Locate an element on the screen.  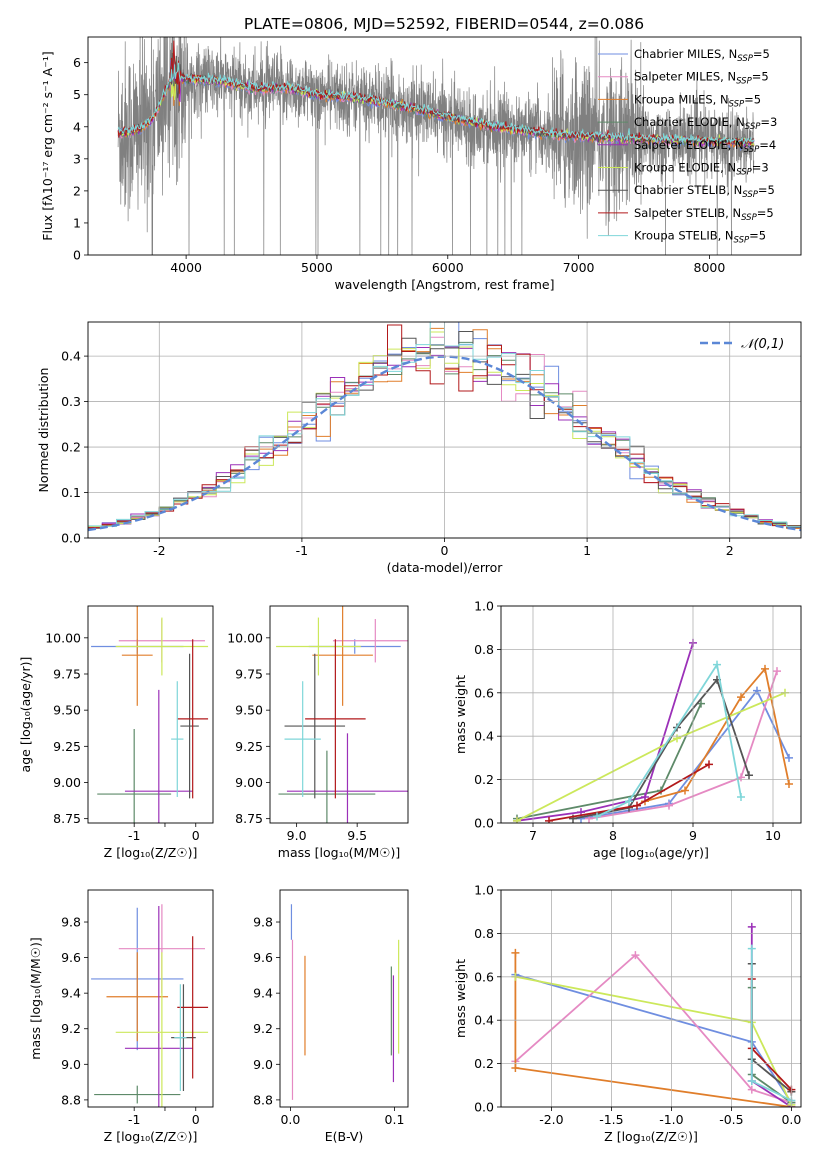
x-tick-label: 8000 is located at coordinates (710, 267).